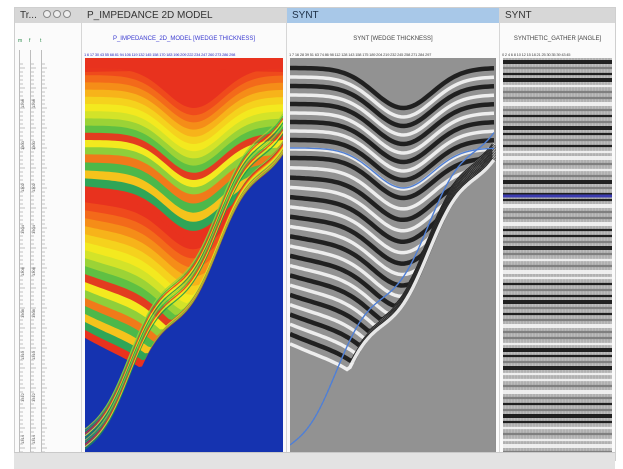  Describe the element at coordinates (393, 39) in the screenshot. I see `synt-wedge-panel-subtitle: SYNT [WEDGE THICKNESS]` at that location.